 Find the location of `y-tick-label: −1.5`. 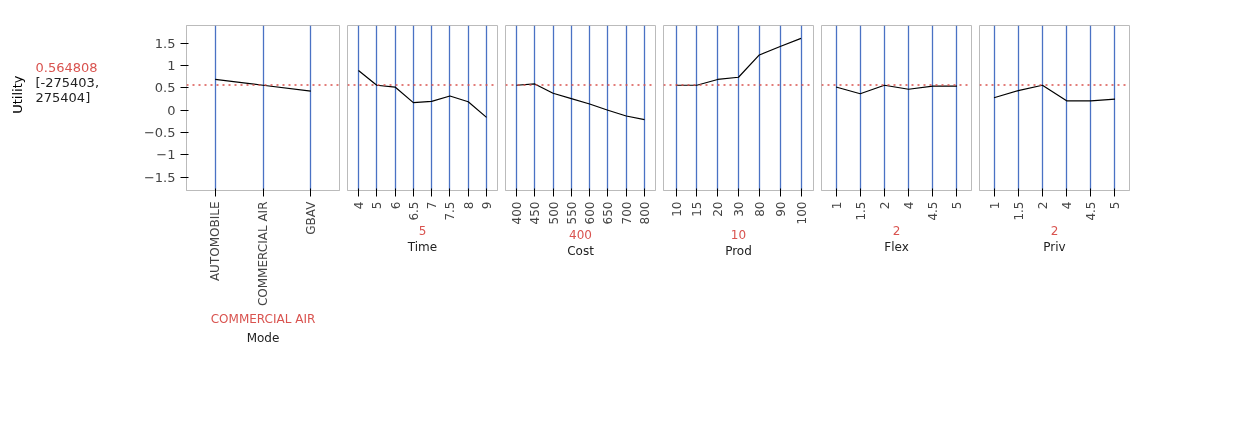

y-tick-label: −1.5 is located at coordinates (159, 177).